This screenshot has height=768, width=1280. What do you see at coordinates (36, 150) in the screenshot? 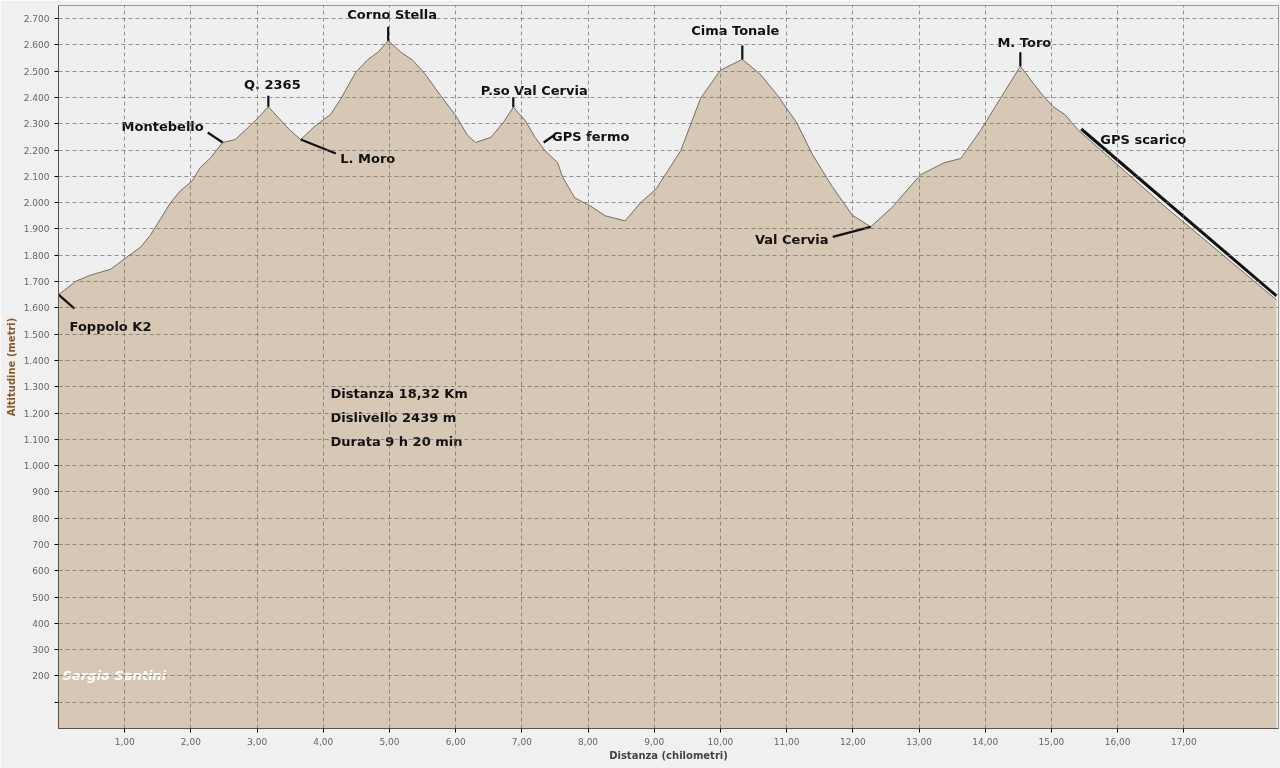
I see `y-tick-label: 2.200` at bounding box center [36, 150].